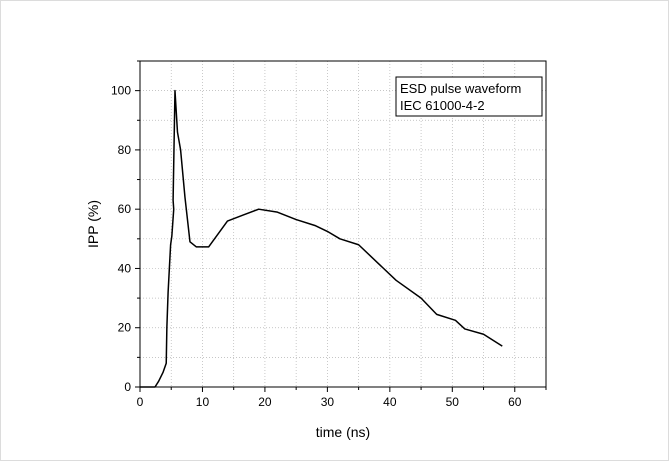 Image resolution: width=669 pixels, height=462 pixels. Describe the element at coordinates (93, 224) in the screenshot. I see `y-axis-title: IPP (%)` at that location.